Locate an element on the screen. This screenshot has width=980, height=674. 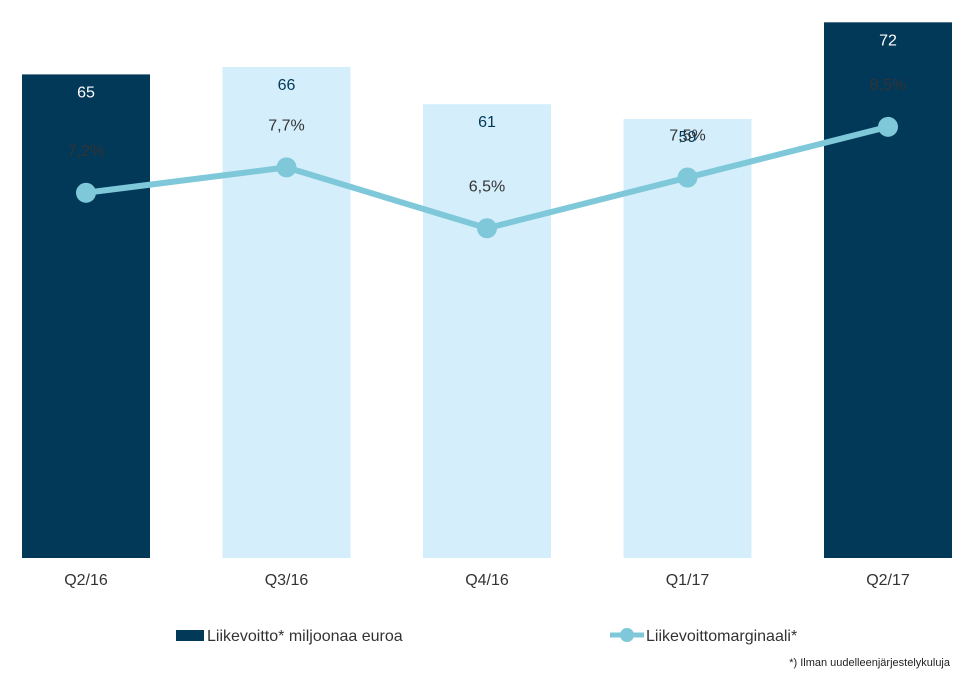
legend-line-label: Liikevoittomarginaali* is located at coordinates (721, 636).